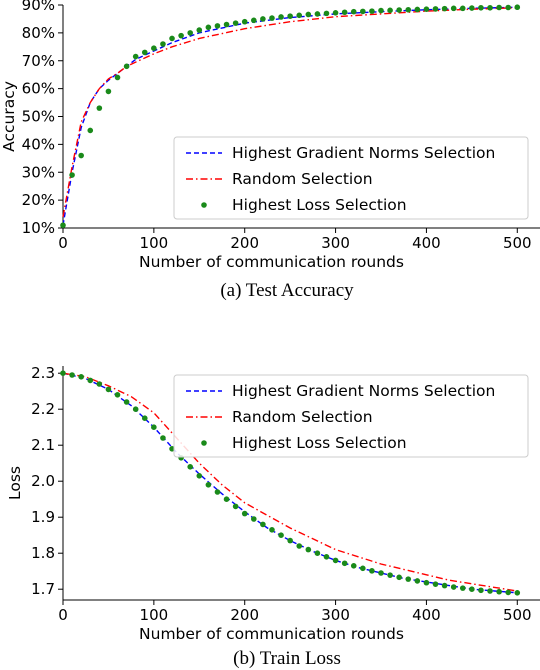 The width and height of the screenshot is (540, 670). Describe the element at coordinates (43, 373) in the screenshot. I see `y-tick-label: 2.3` at that location.